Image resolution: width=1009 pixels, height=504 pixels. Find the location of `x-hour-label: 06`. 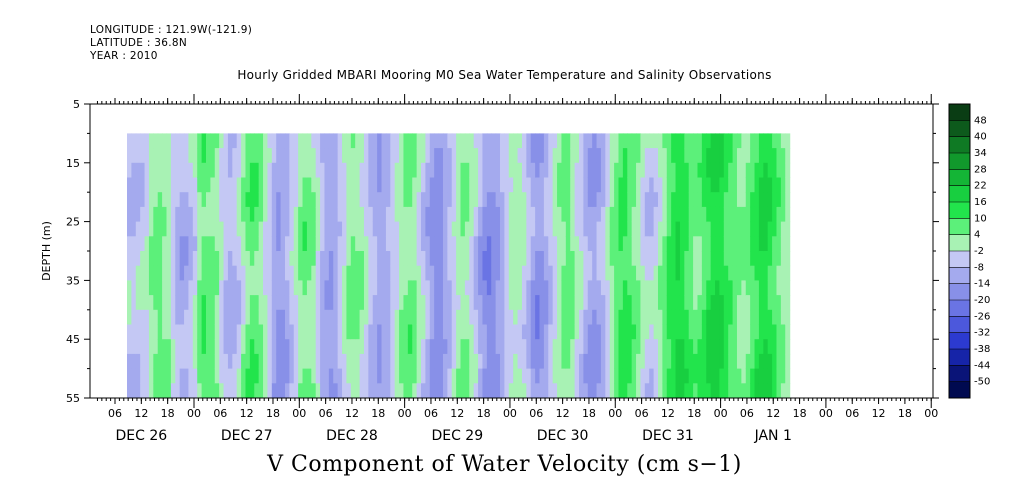

x-hour-label: 06 is located at coordinates (431, 413).